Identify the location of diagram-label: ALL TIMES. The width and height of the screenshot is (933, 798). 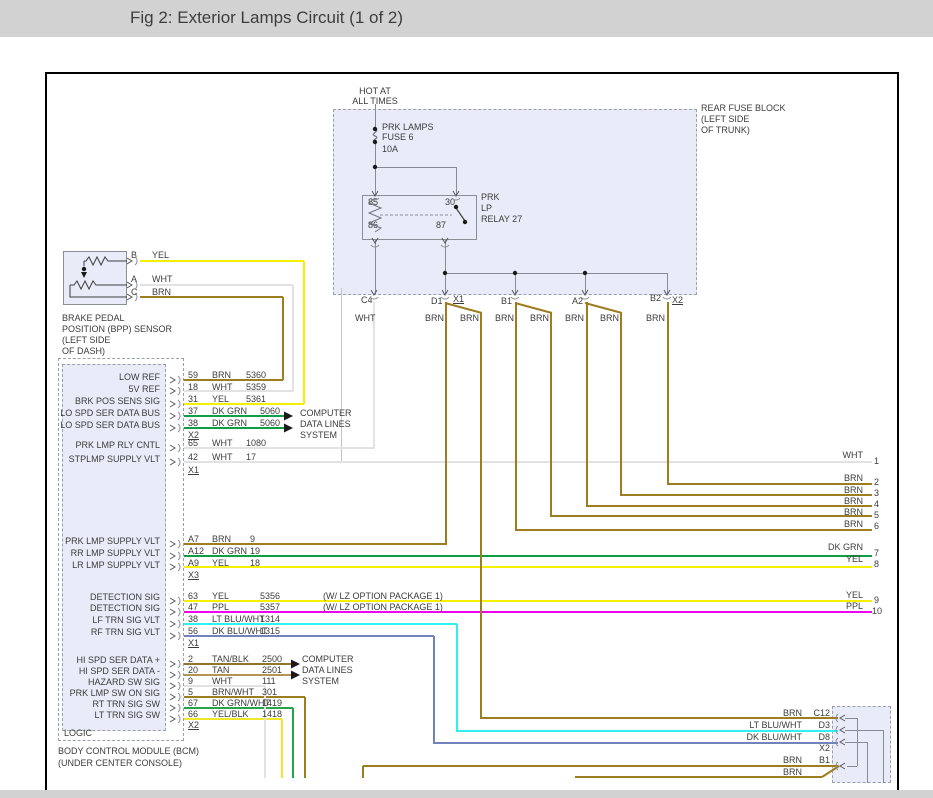
(375, 101).